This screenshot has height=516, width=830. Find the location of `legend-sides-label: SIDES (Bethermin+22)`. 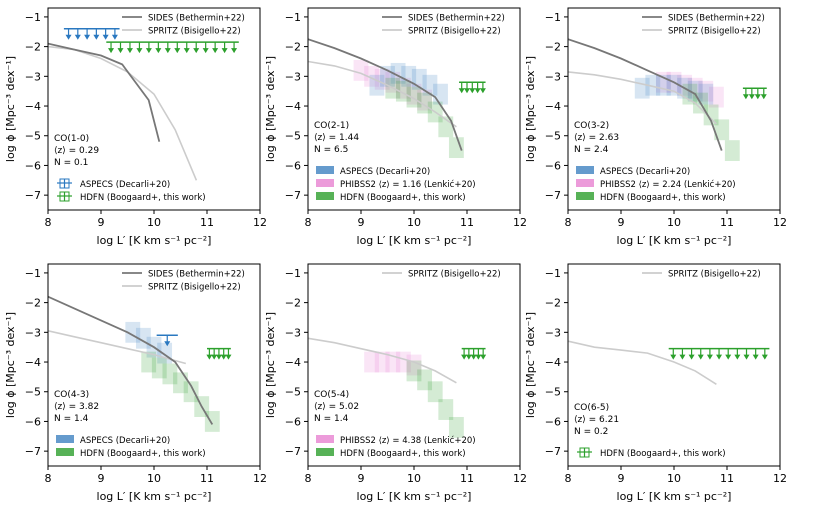

legend-sides-label: SIDES (Bethermin+22) is located at coordinates (196, 275).